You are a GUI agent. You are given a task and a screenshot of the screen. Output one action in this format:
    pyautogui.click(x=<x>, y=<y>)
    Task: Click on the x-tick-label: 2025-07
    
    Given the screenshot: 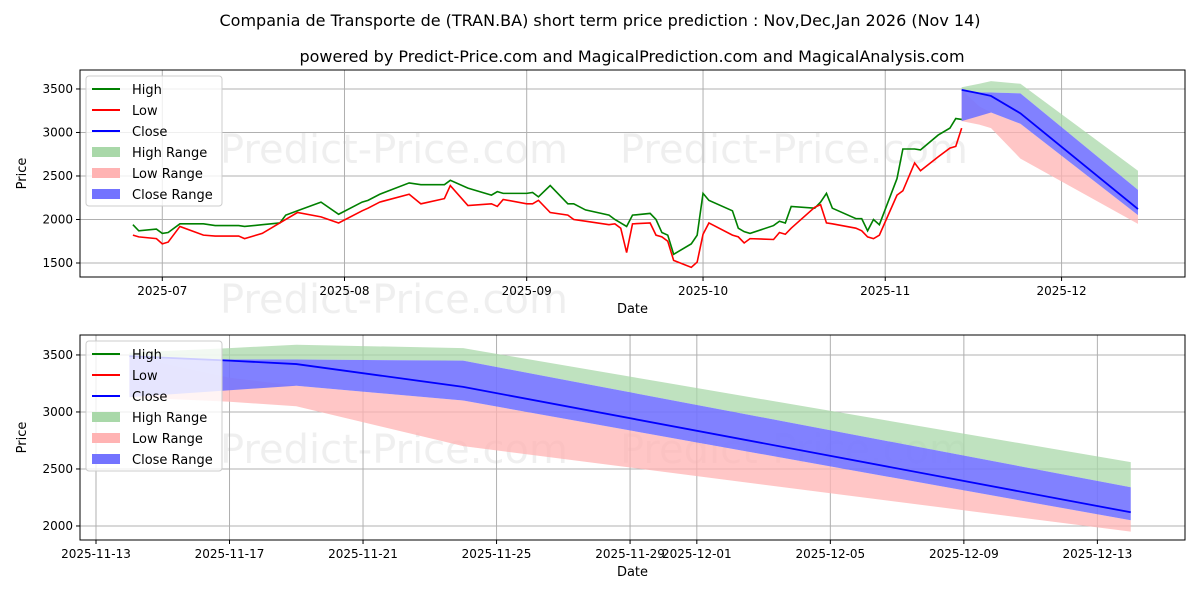 What is the action you would take?
    pyautogui.click(x=162, y=291)
    